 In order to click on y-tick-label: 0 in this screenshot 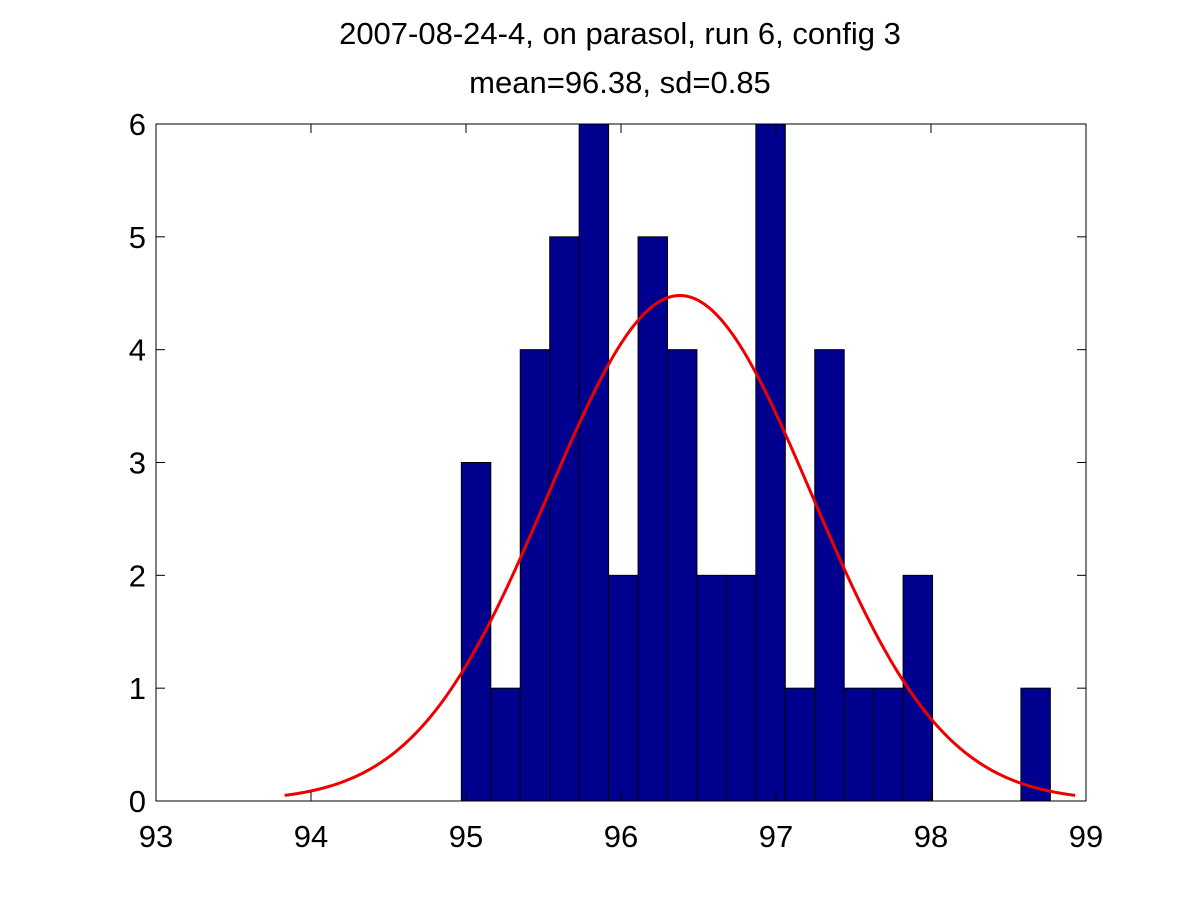, I will do `click(137, 801)`.